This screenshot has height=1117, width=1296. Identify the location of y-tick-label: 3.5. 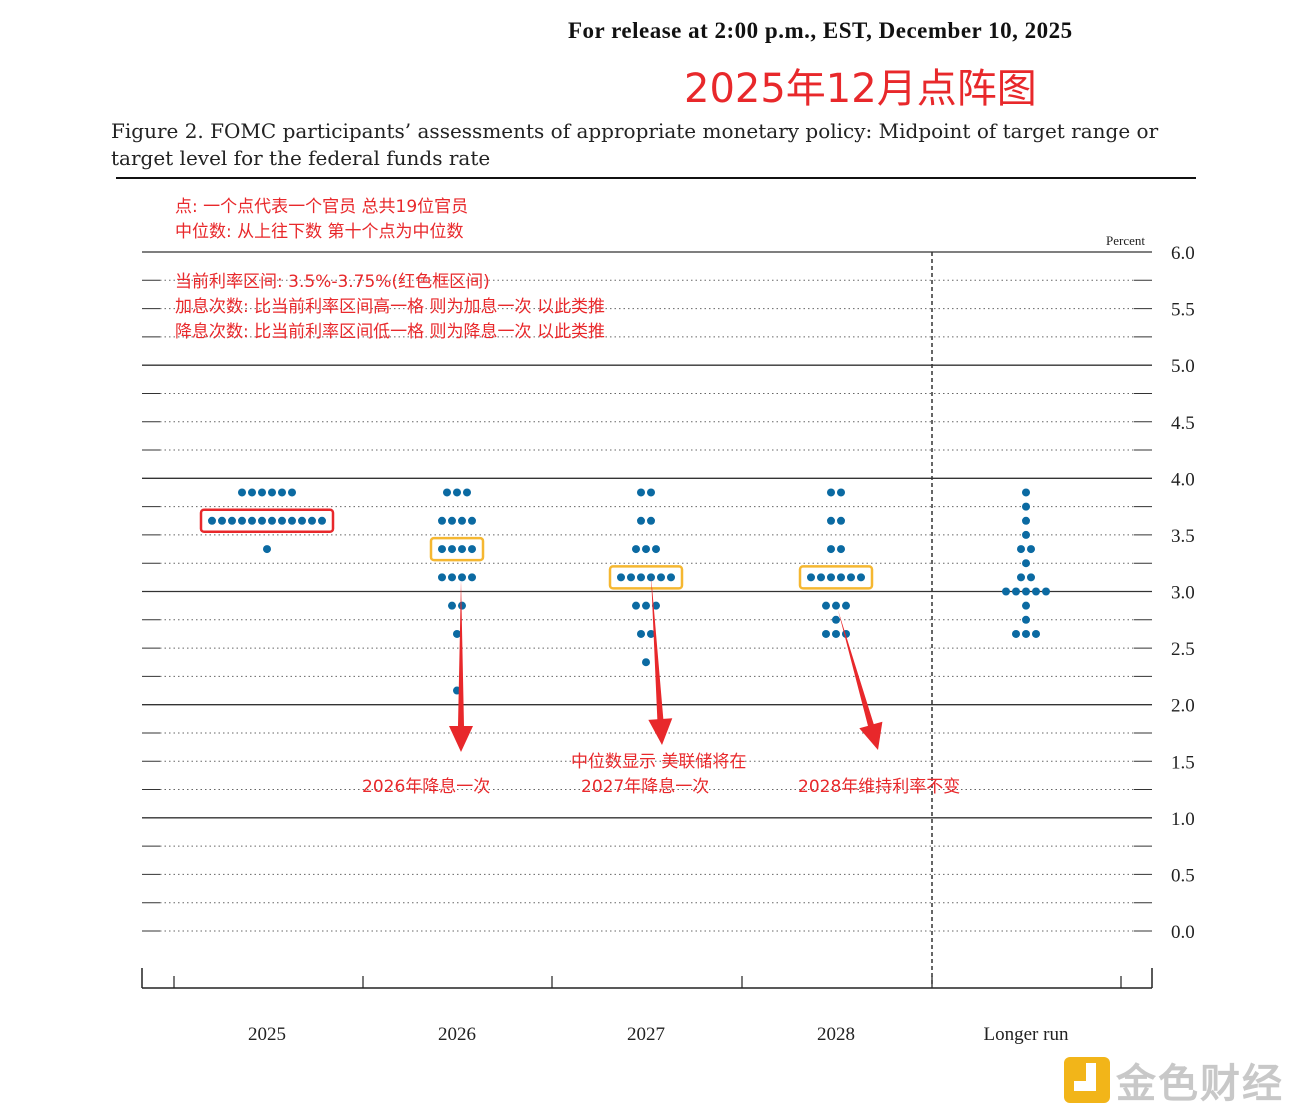
(1183, 536).